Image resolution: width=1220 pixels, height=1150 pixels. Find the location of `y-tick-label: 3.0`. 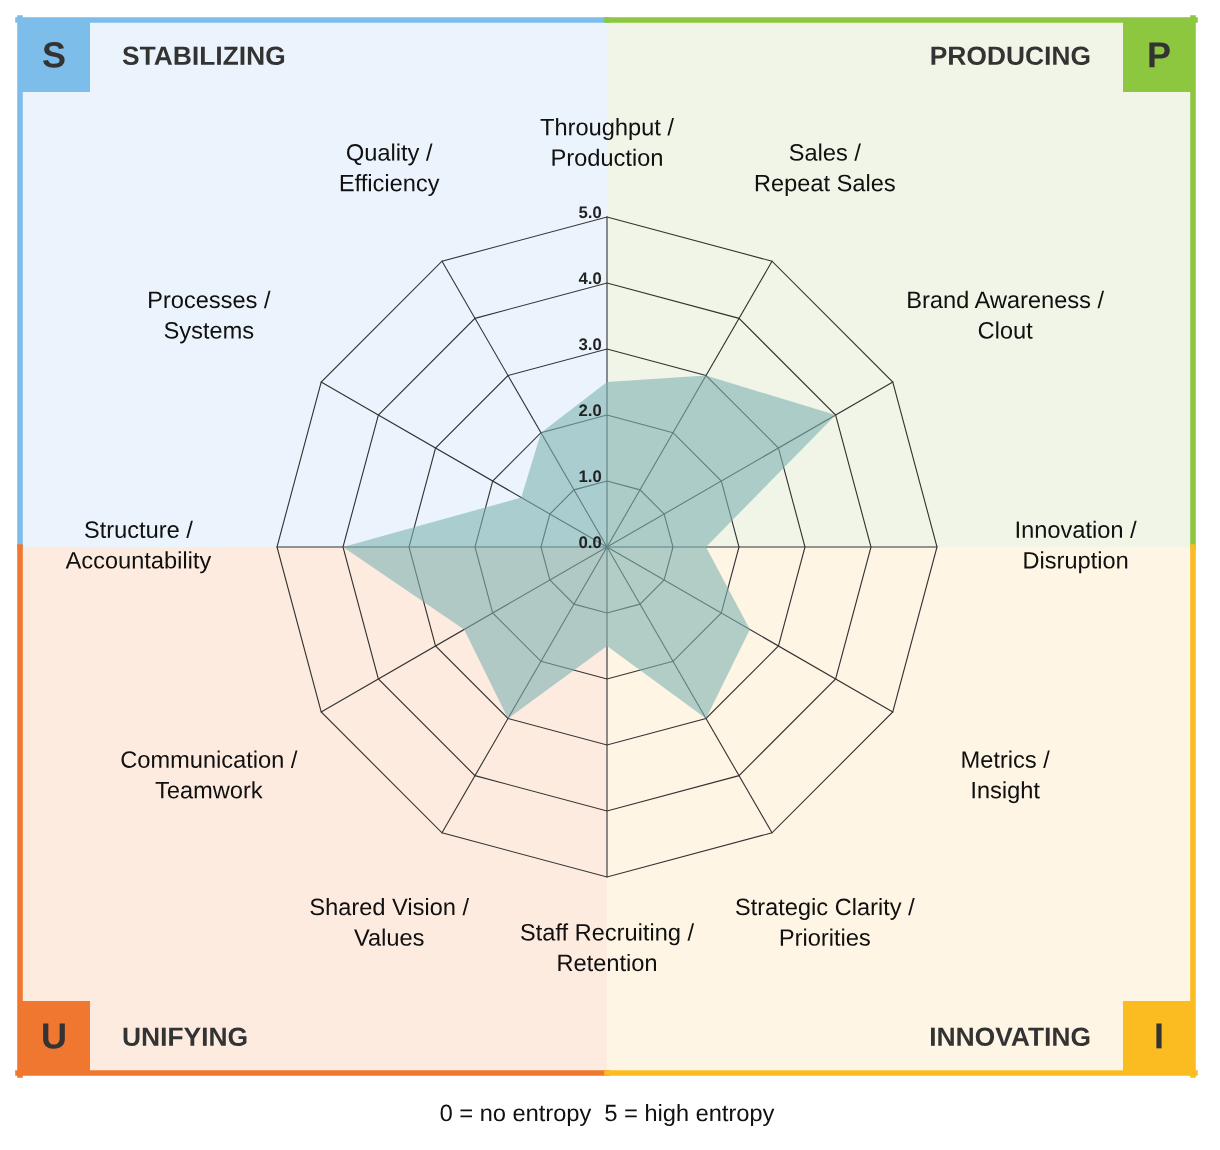

y-tick-label: 3.0 is located at coordinates (590, 344).